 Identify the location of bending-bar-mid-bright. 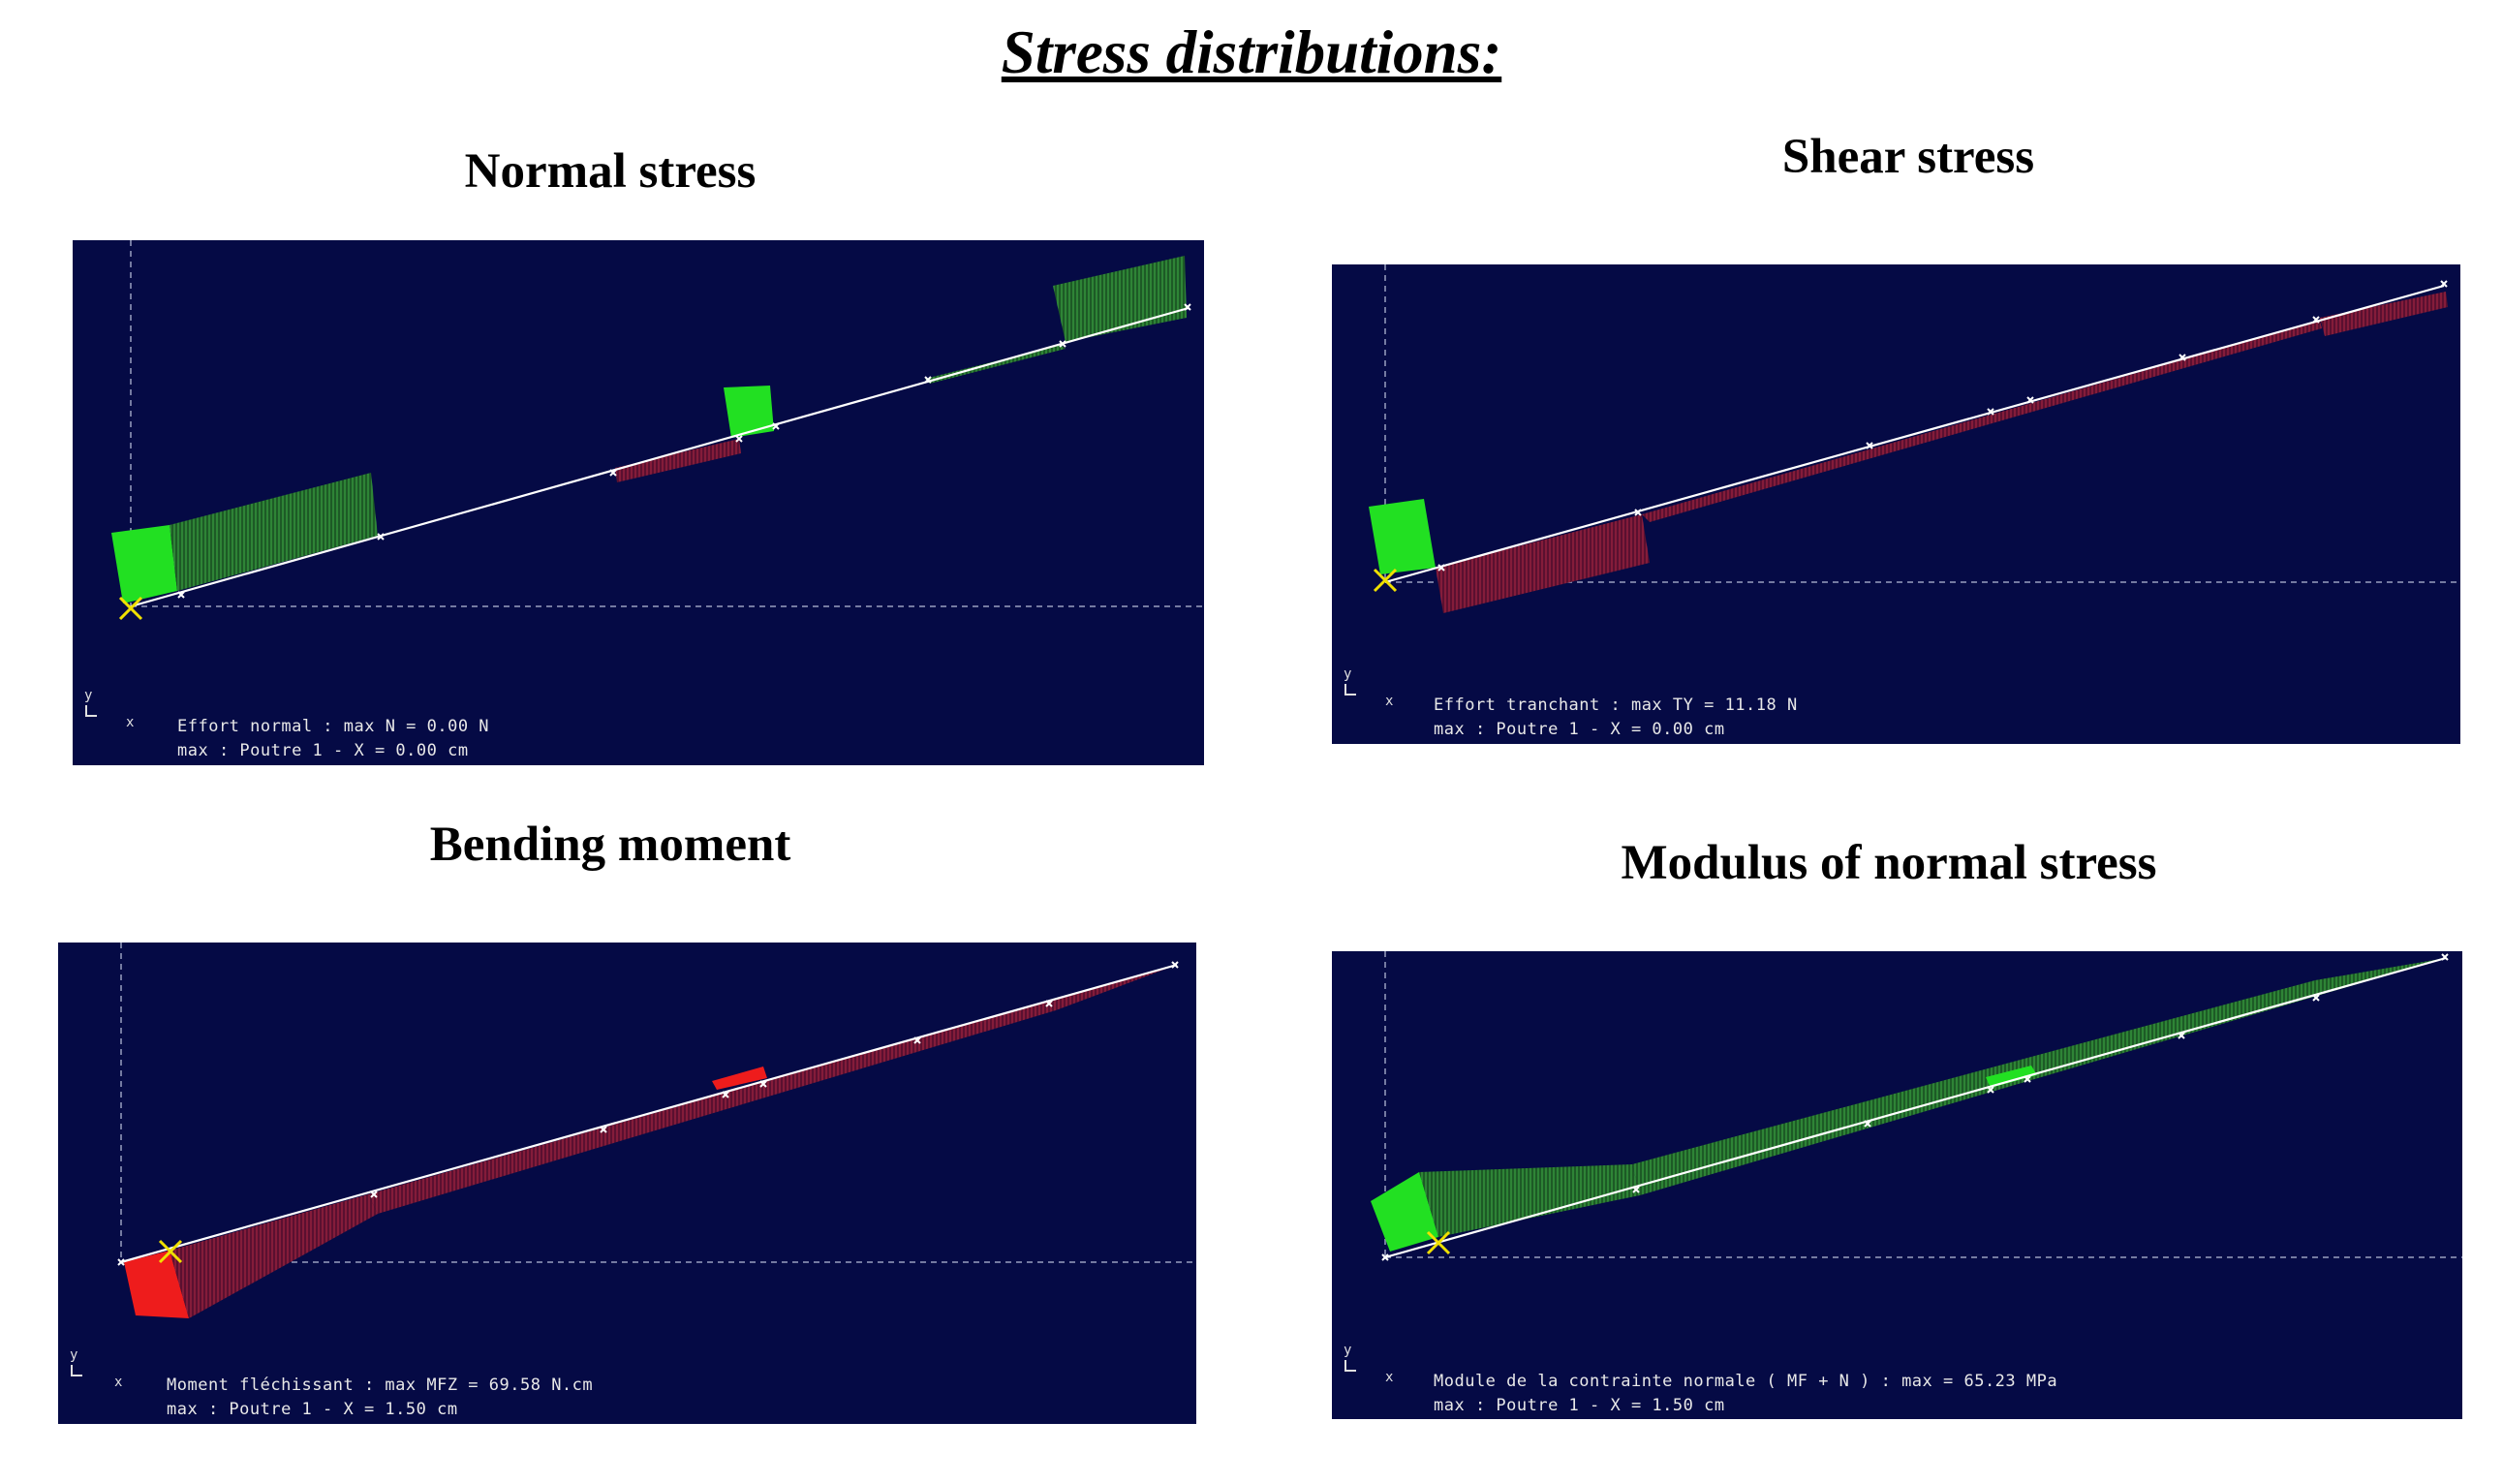
(739, 1078).